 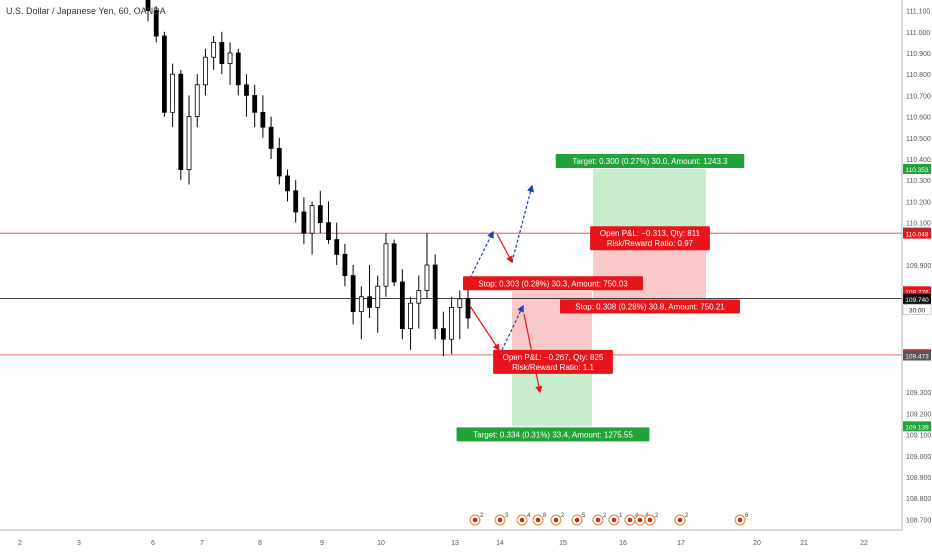 I want to click on symbol-title: U.S. Dollar / Japanese Yen, 60, OANDA, so click(x=86, y=11).